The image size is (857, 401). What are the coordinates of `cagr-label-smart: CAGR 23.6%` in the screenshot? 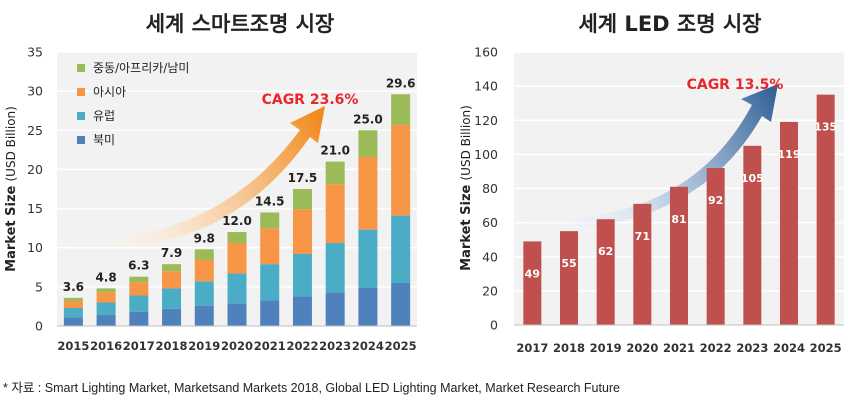 It's located at (310, 100).